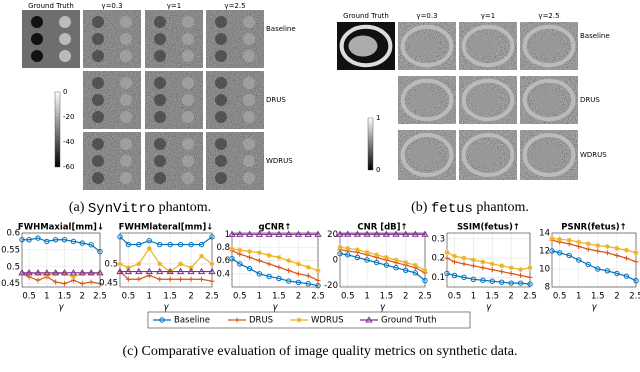 The width and height of the screenshot is (640, 372). I want to click on image-tint, so click(174, 100).